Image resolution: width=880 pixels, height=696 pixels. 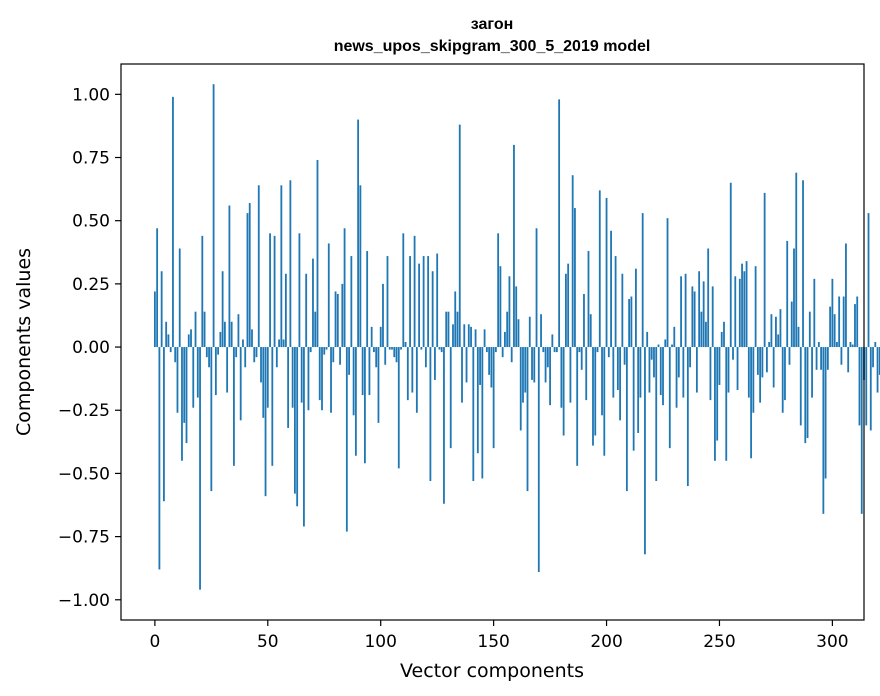 What do you see at coordinates (499, 636) in the screenshot?
I see `x-axis: 0 50 100 150 200 250 300` at bounding box center [499, 636].